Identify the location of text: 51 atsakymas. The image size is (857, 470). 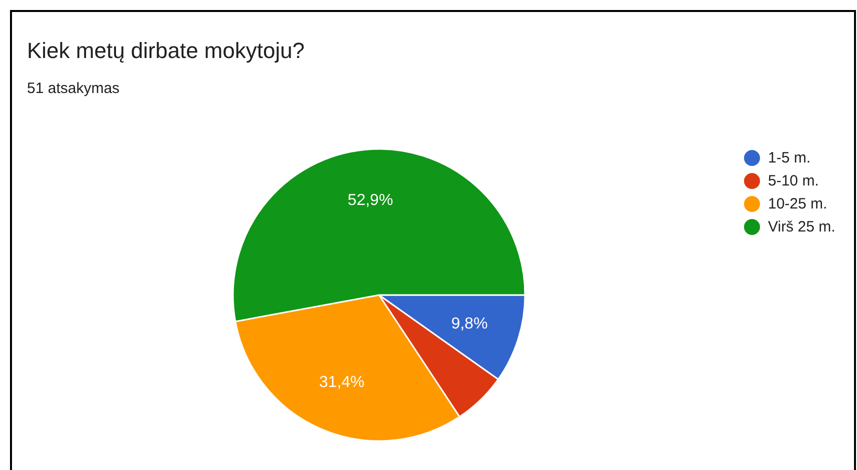
(73, 88).